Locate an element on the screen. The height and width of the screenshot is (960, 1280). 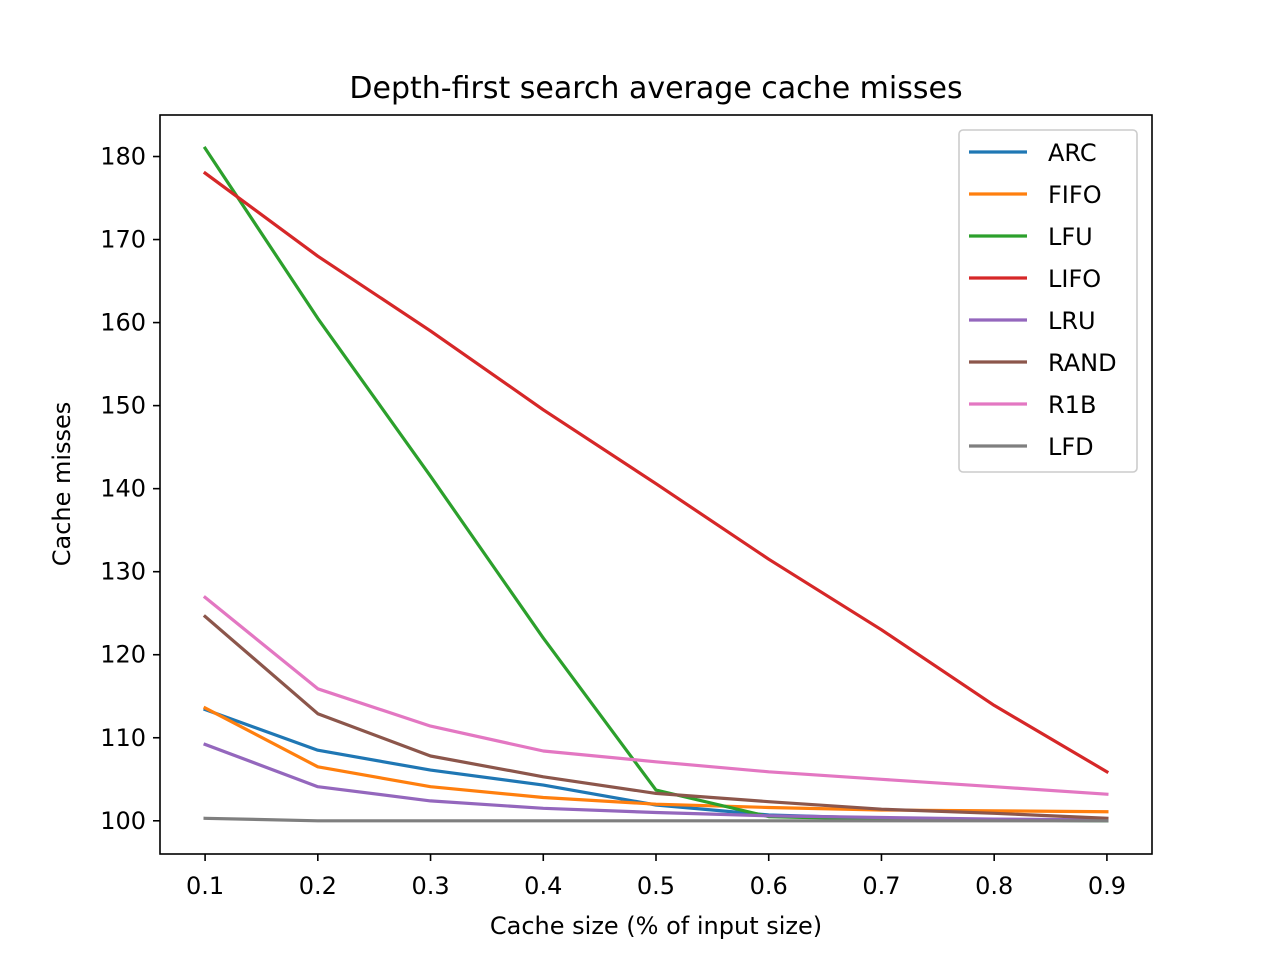
series-line-lru is located at coordinates (656, 782).